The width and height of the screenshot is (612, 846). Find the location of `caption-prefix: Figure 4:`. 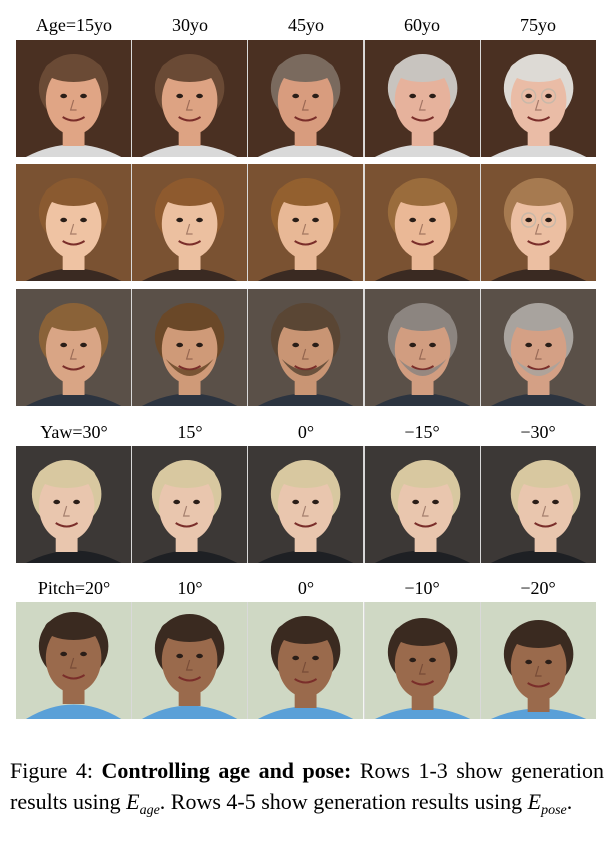

caption-prefix: Figure 4: is located at coordinates (56, 770).